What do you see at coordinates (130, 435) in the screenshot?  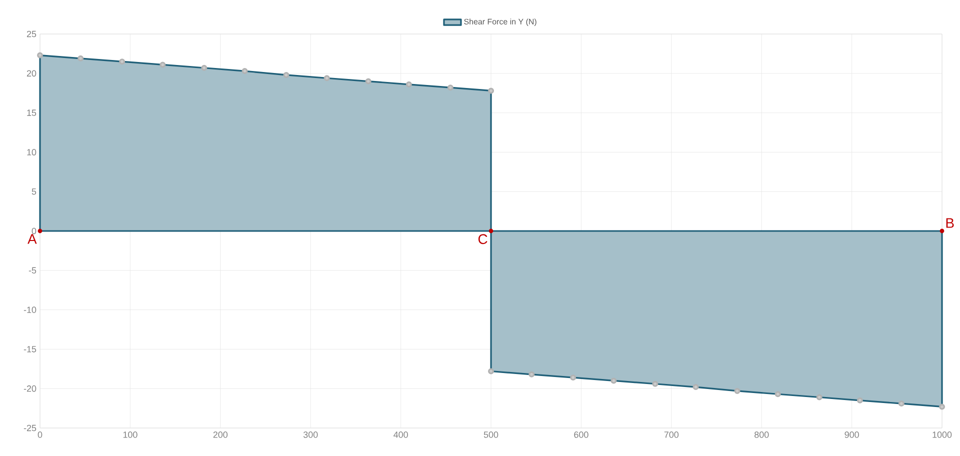 I see `x-tick-label: 100` at bounding box center [130, 435].